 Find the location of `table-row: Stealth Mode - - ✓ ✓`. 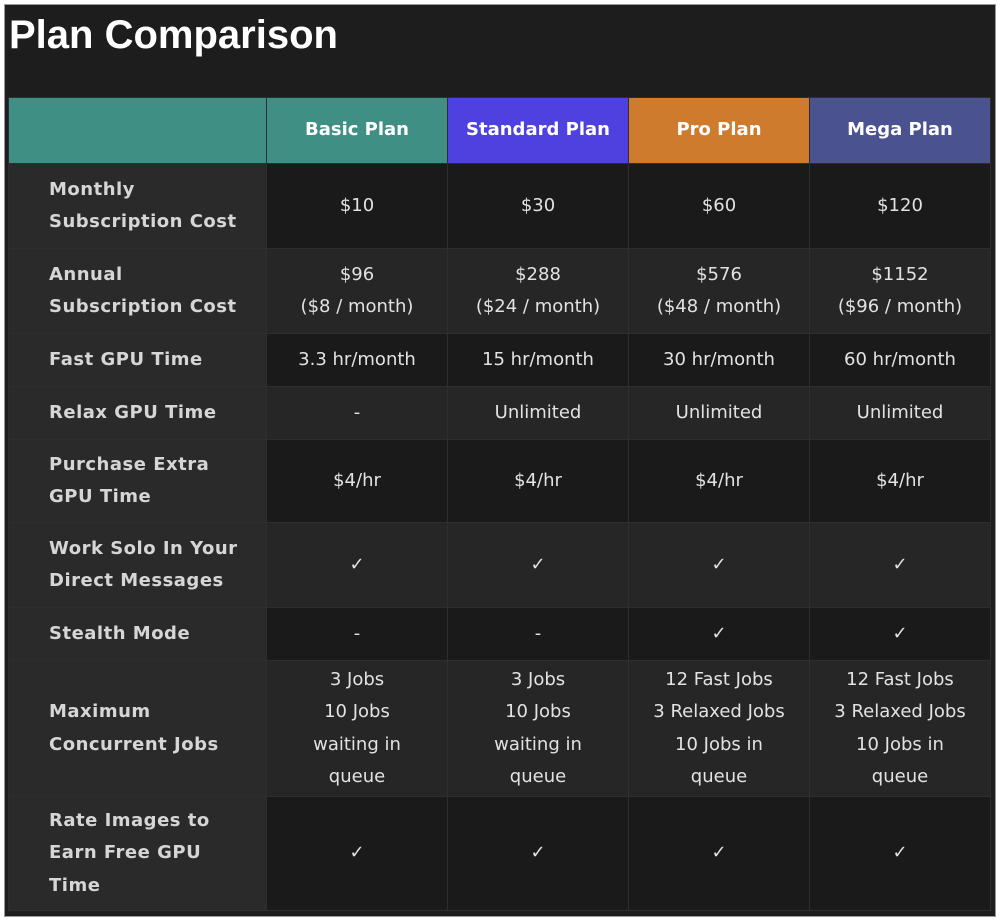

table-row: Stealth Mode - - ✓ ✓ is located at coordinates (499, 634).